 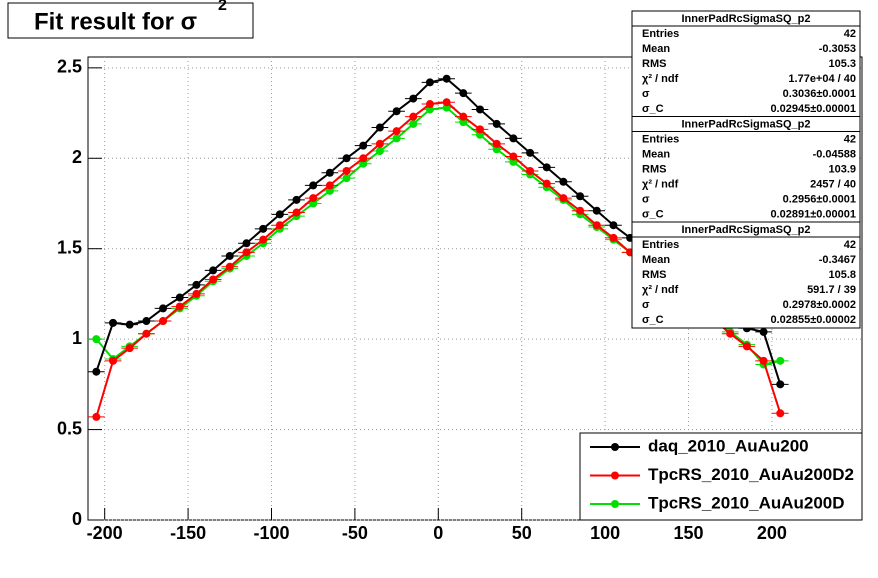 What do you see at coordinates (833, 184) in the screenshot?
I see `stats-value: 2457 / 40` at bounding box center [833, 184].